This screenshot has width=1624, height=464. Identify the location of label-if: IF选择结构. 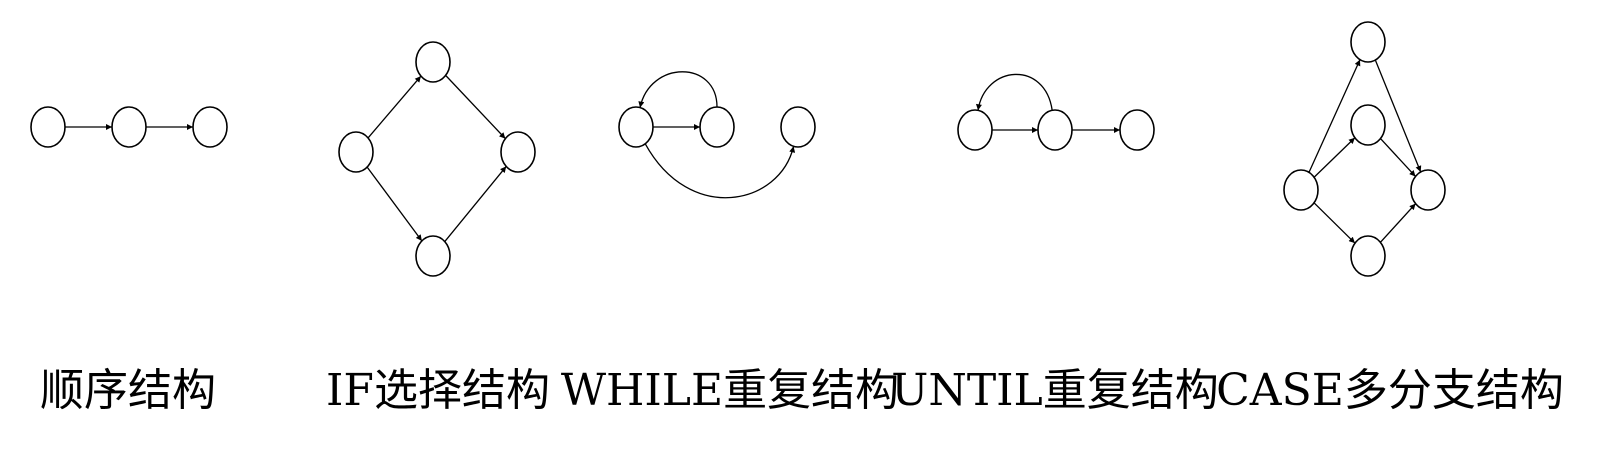
(438, 390).